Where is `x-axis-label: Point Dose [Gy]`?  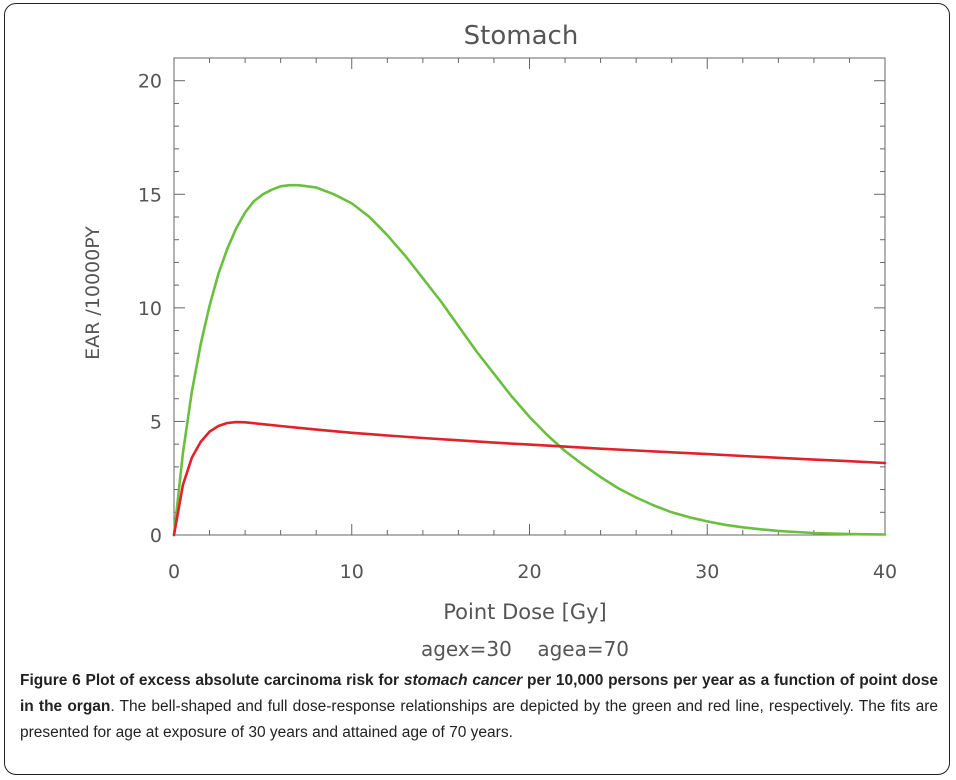 x-axis-label: Point Dose [Gy] is located at coordinates (524, 612).